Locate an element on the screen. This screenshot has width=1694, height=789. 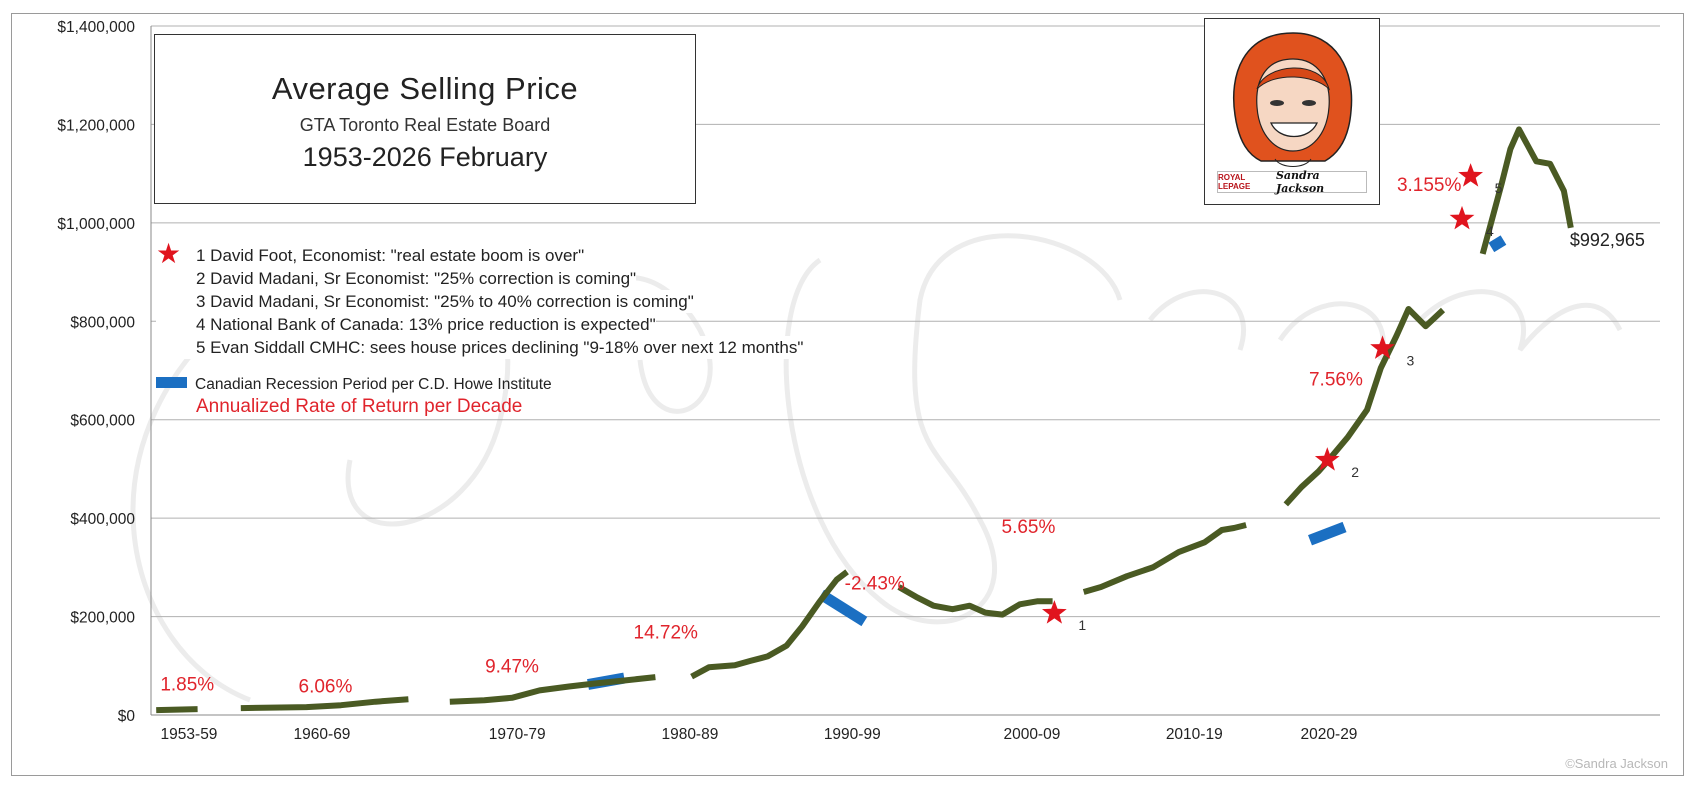
star-number-label: 5 is located at coordinates (1499, 188).